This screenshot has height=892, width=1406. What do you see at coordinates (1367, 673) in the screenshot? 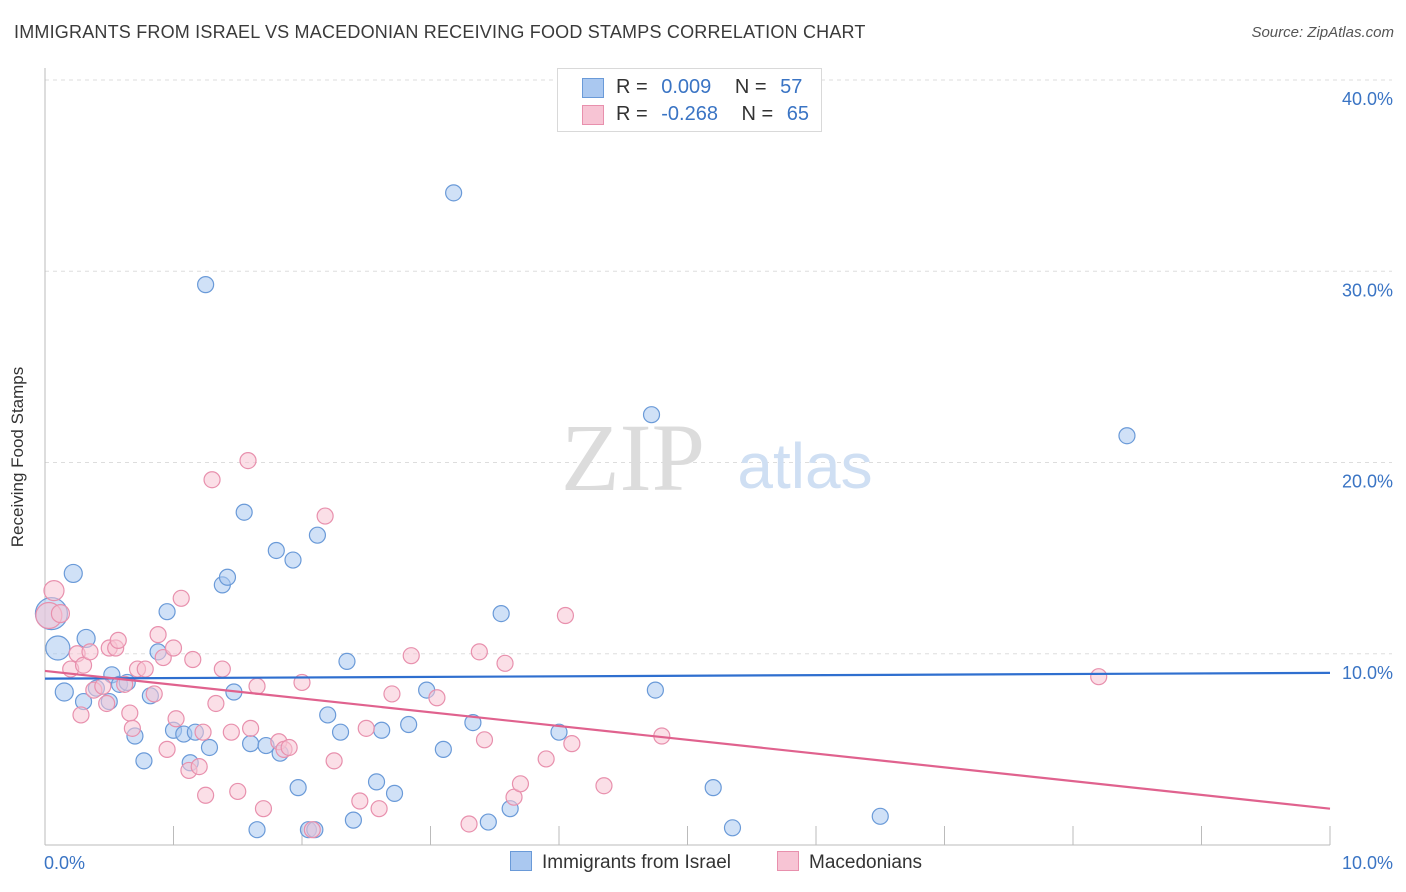
I see `y-tick-label: 10.0%` at bounding box center [1367, 673].